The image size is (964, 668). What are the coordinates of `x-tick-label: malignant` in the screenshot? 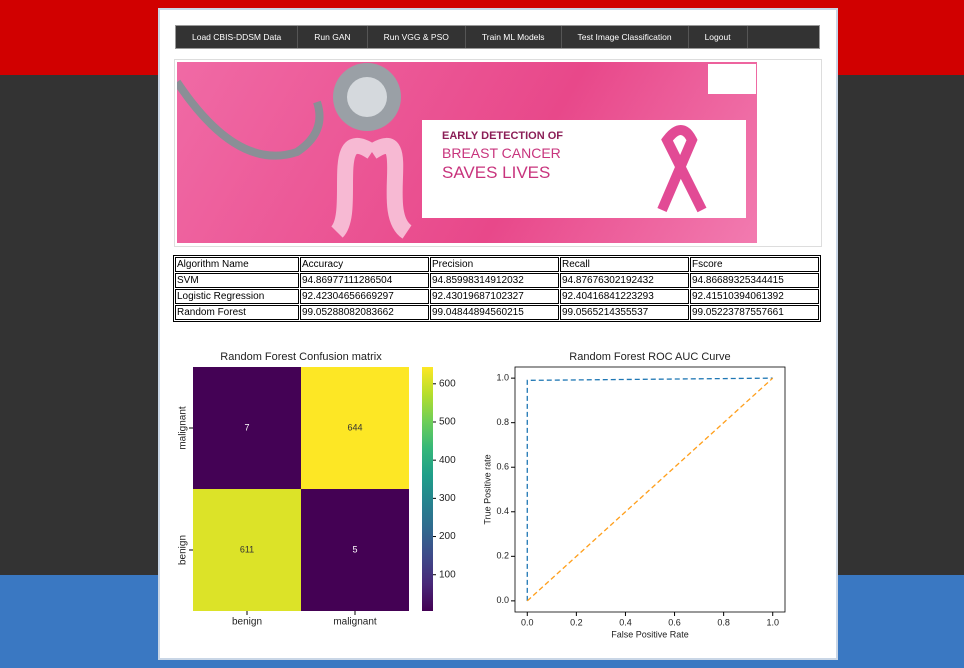 It's located at (355, 622).